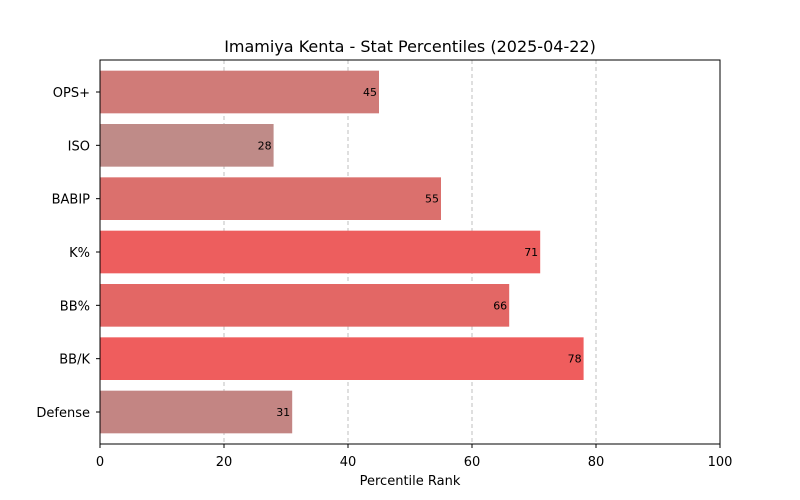  I want to click on bar-k-, so click(320, 252).